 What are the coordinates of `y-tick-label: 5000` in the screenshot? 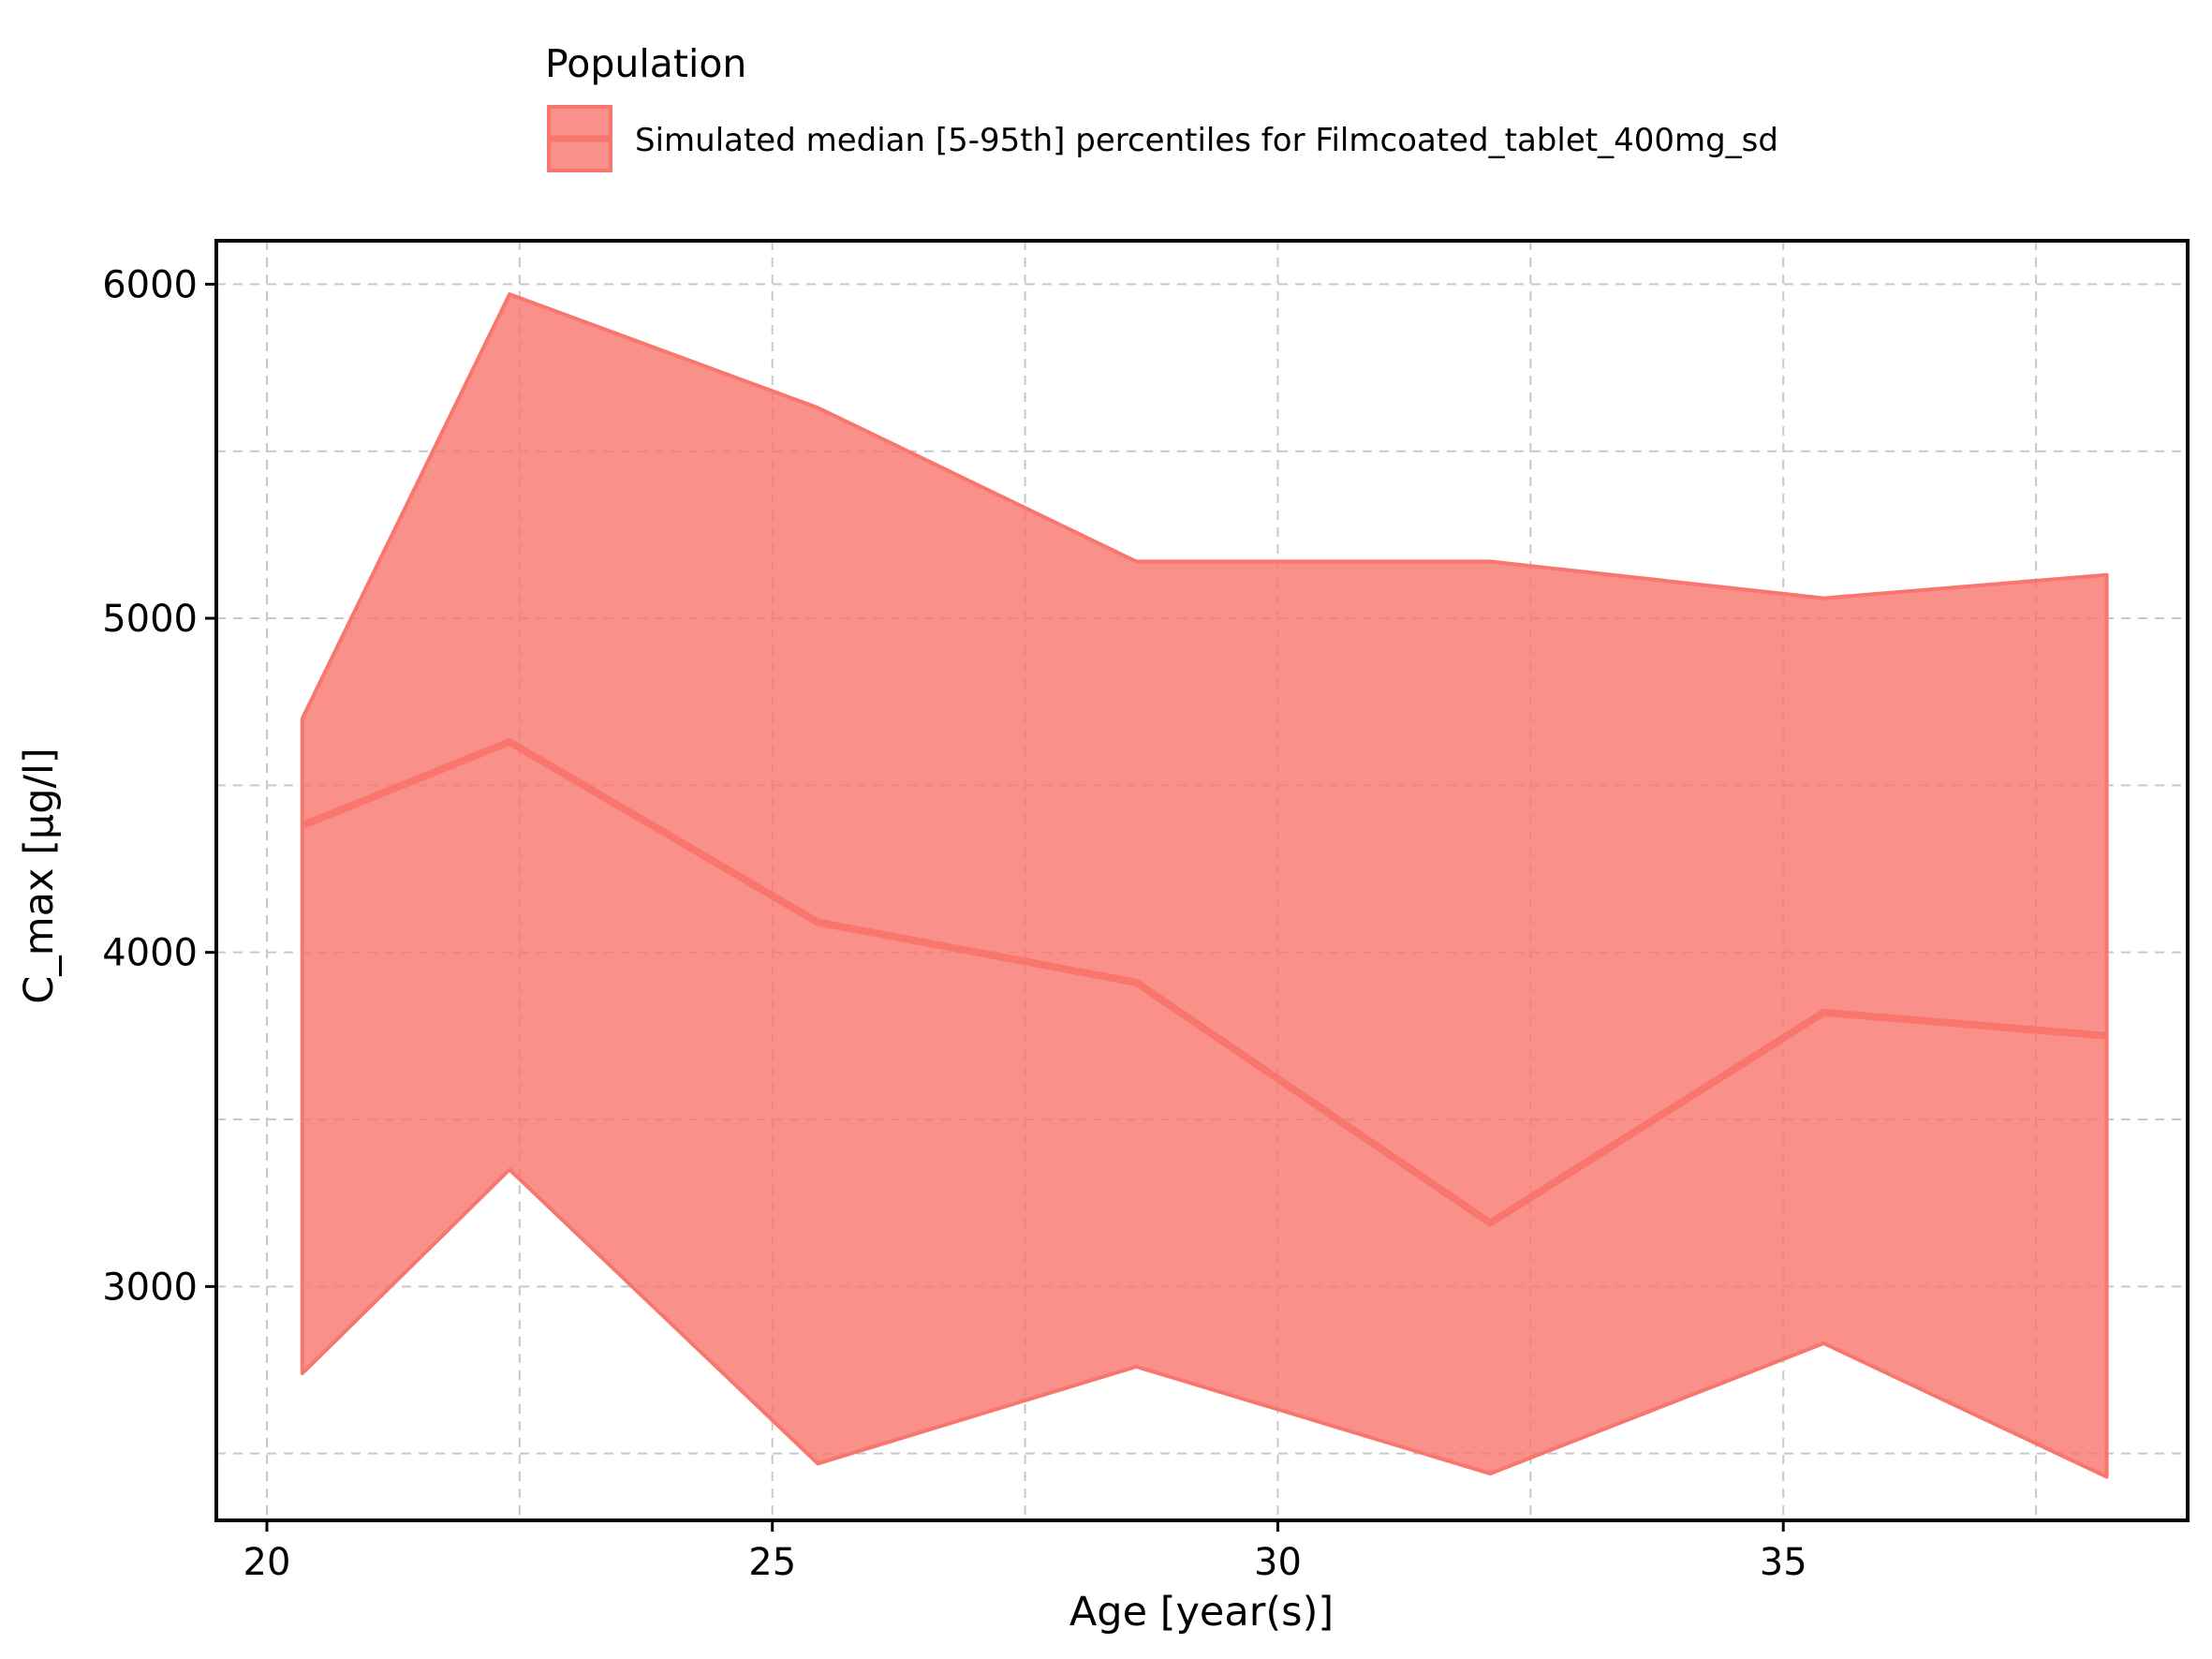 It's located at (150, 620).